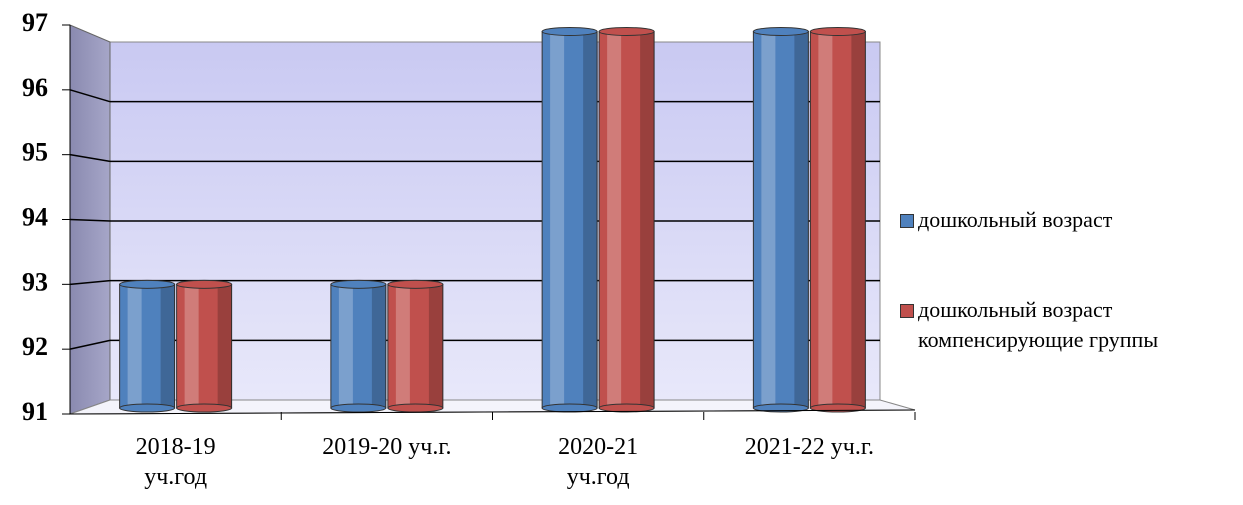  Describe the element at coordinates (492, 412) in the screenshot. I see `x-axis` at that location.